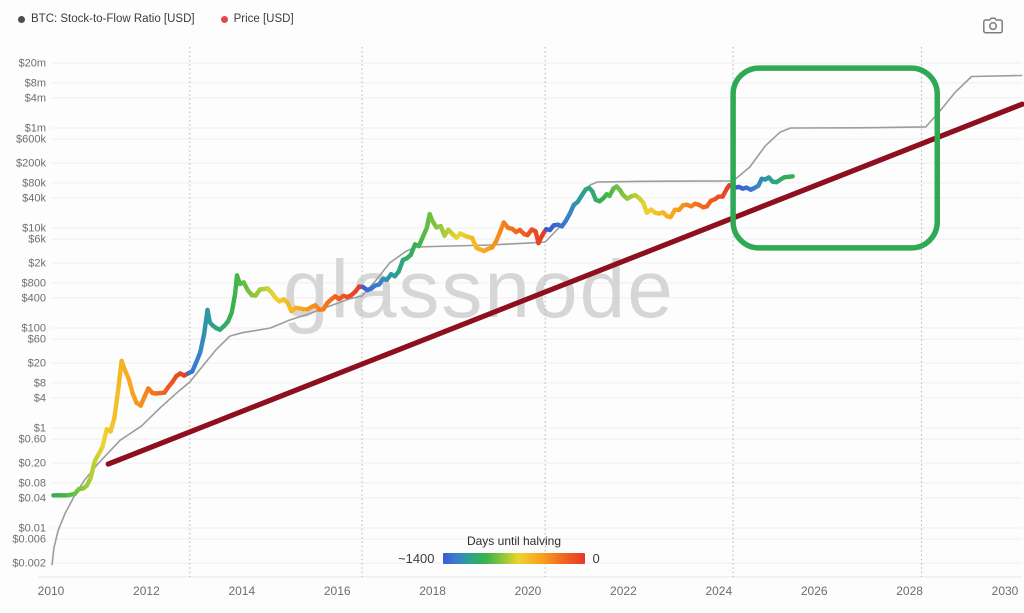 The width and height of the screenshot is (1024, 613). What do you see at coordinates (51, 591) in the screenshot?
I see `x-tick-label: 2010` at bounding box center [51, 591].